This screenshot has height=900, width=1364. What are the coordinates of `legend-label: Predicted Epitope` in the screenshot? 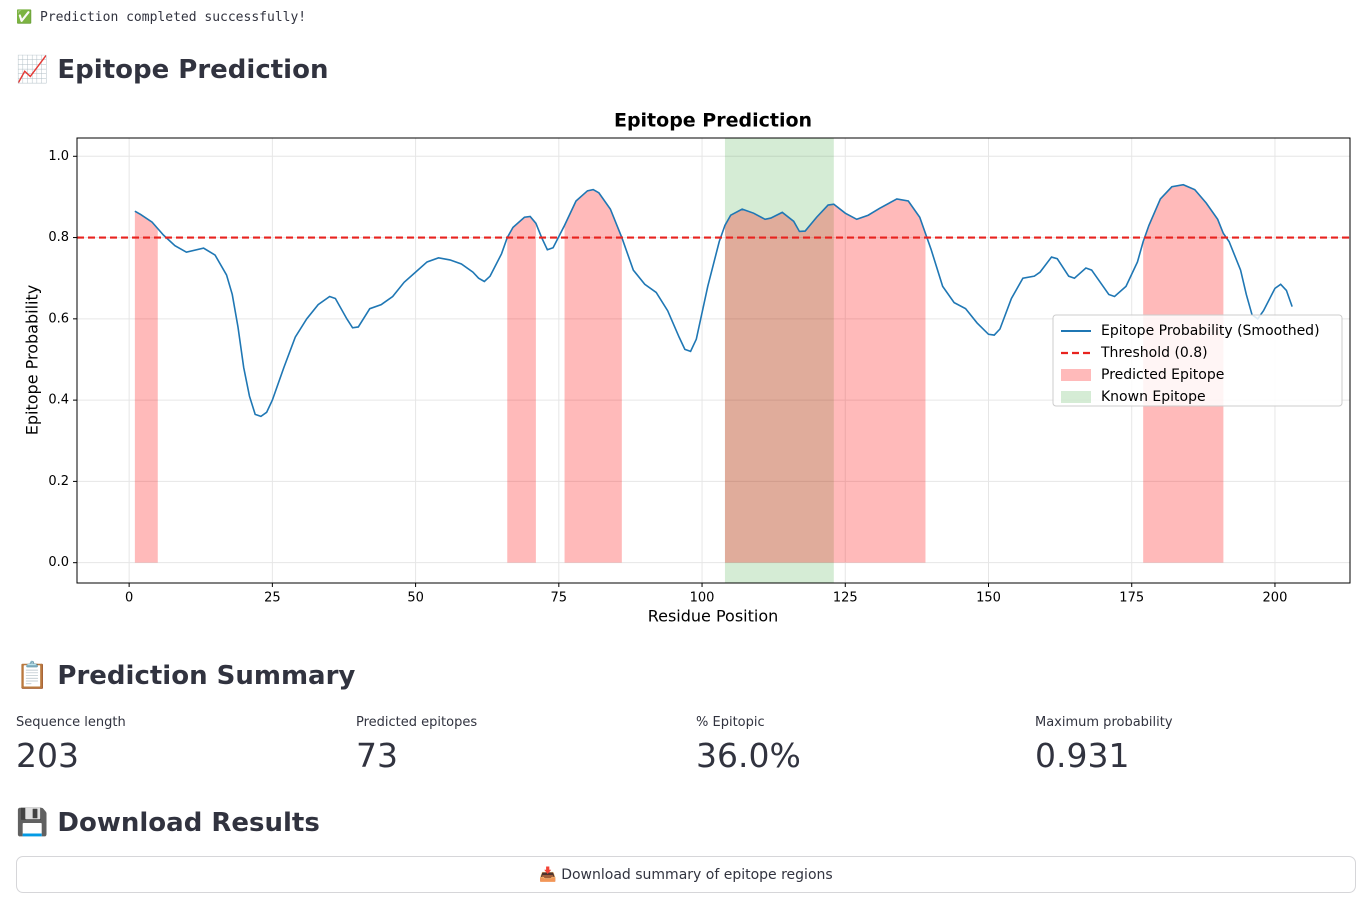 It's located at (1162, 375).